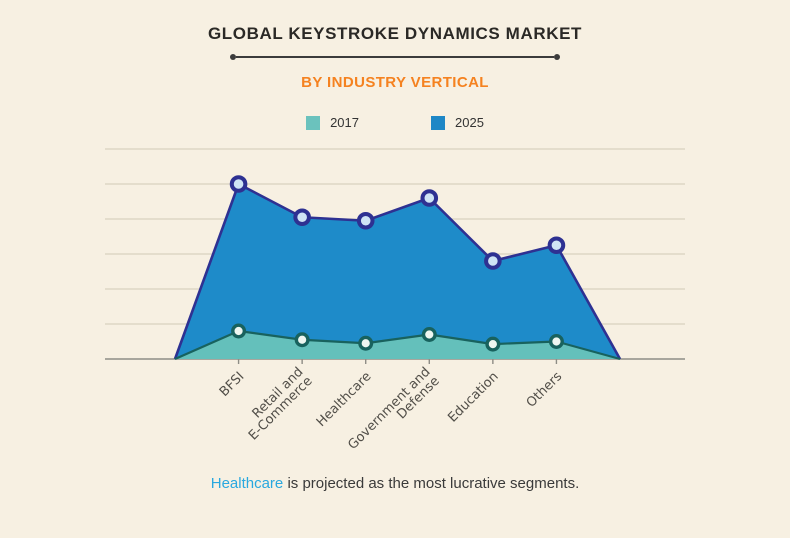 The image size is (790, 538). I want to click on underline-line, so click(395, 57).